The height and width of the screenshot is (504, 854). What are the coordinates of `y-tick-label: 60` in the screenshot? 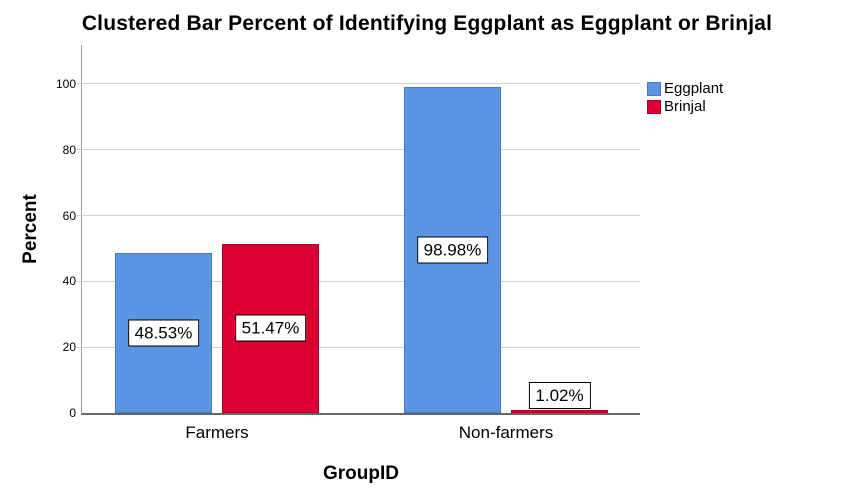 It's located at (69, 215).